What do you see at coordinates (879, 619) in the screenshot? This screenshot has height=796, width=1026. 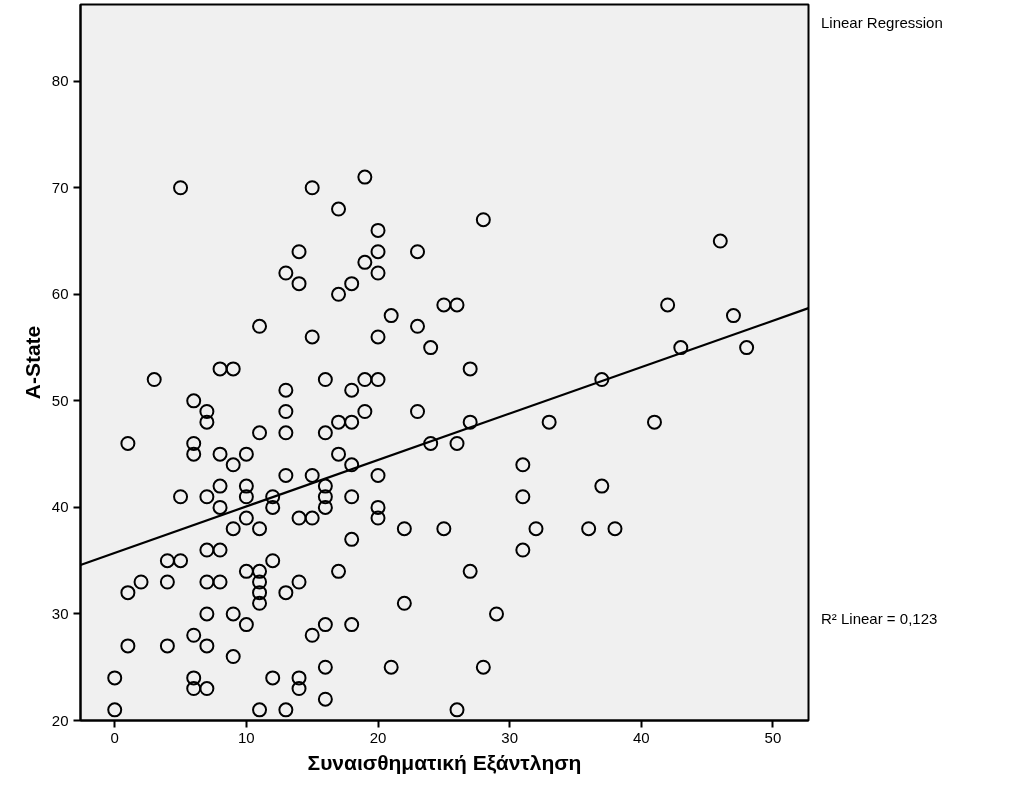 I see `text: R² Linear = 0,123` at bounding box center [879, 619].